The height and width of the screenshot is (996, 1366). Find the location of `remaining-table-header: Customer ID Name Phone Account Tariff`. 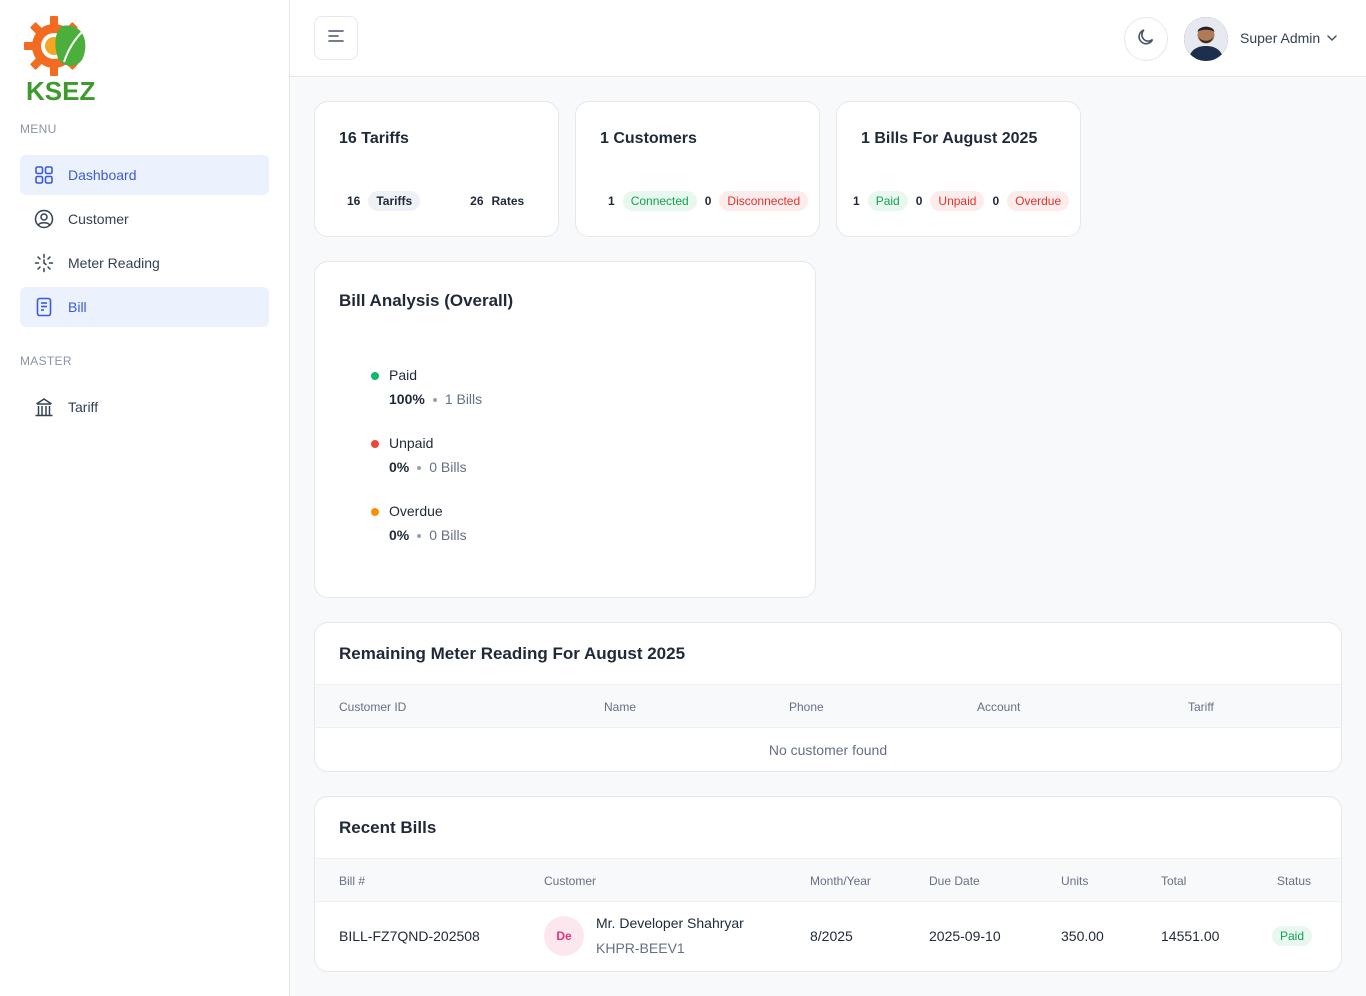

remaining-table-header: Customer ID Name Phone Account Tariff is located at coordinates (828, 706).